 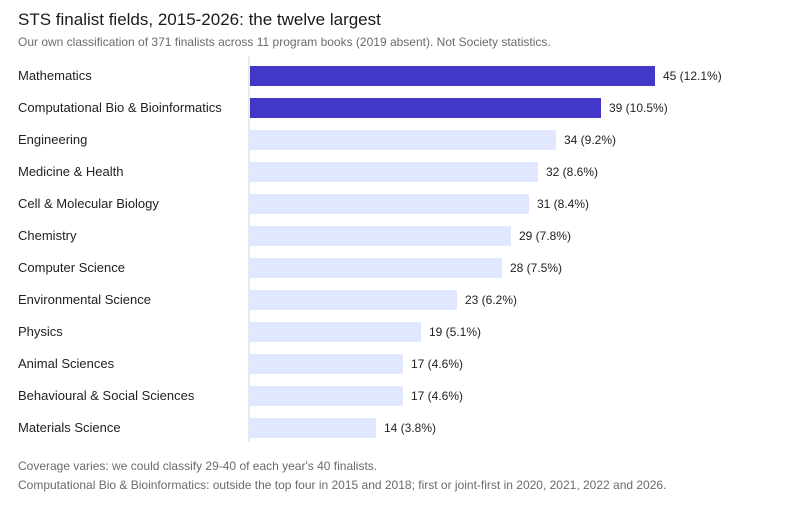 I want to click on value-label: 32 (8.6%), so click(x=572, y=172).